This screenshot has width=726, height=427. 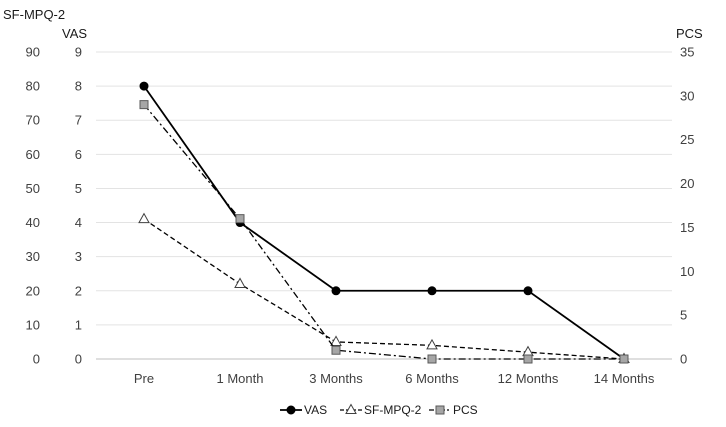 What do you see at coordinates (33, 52) in the screenshot?
I see `left-outer-tick-label: 90` at bounding box center [33, 52].